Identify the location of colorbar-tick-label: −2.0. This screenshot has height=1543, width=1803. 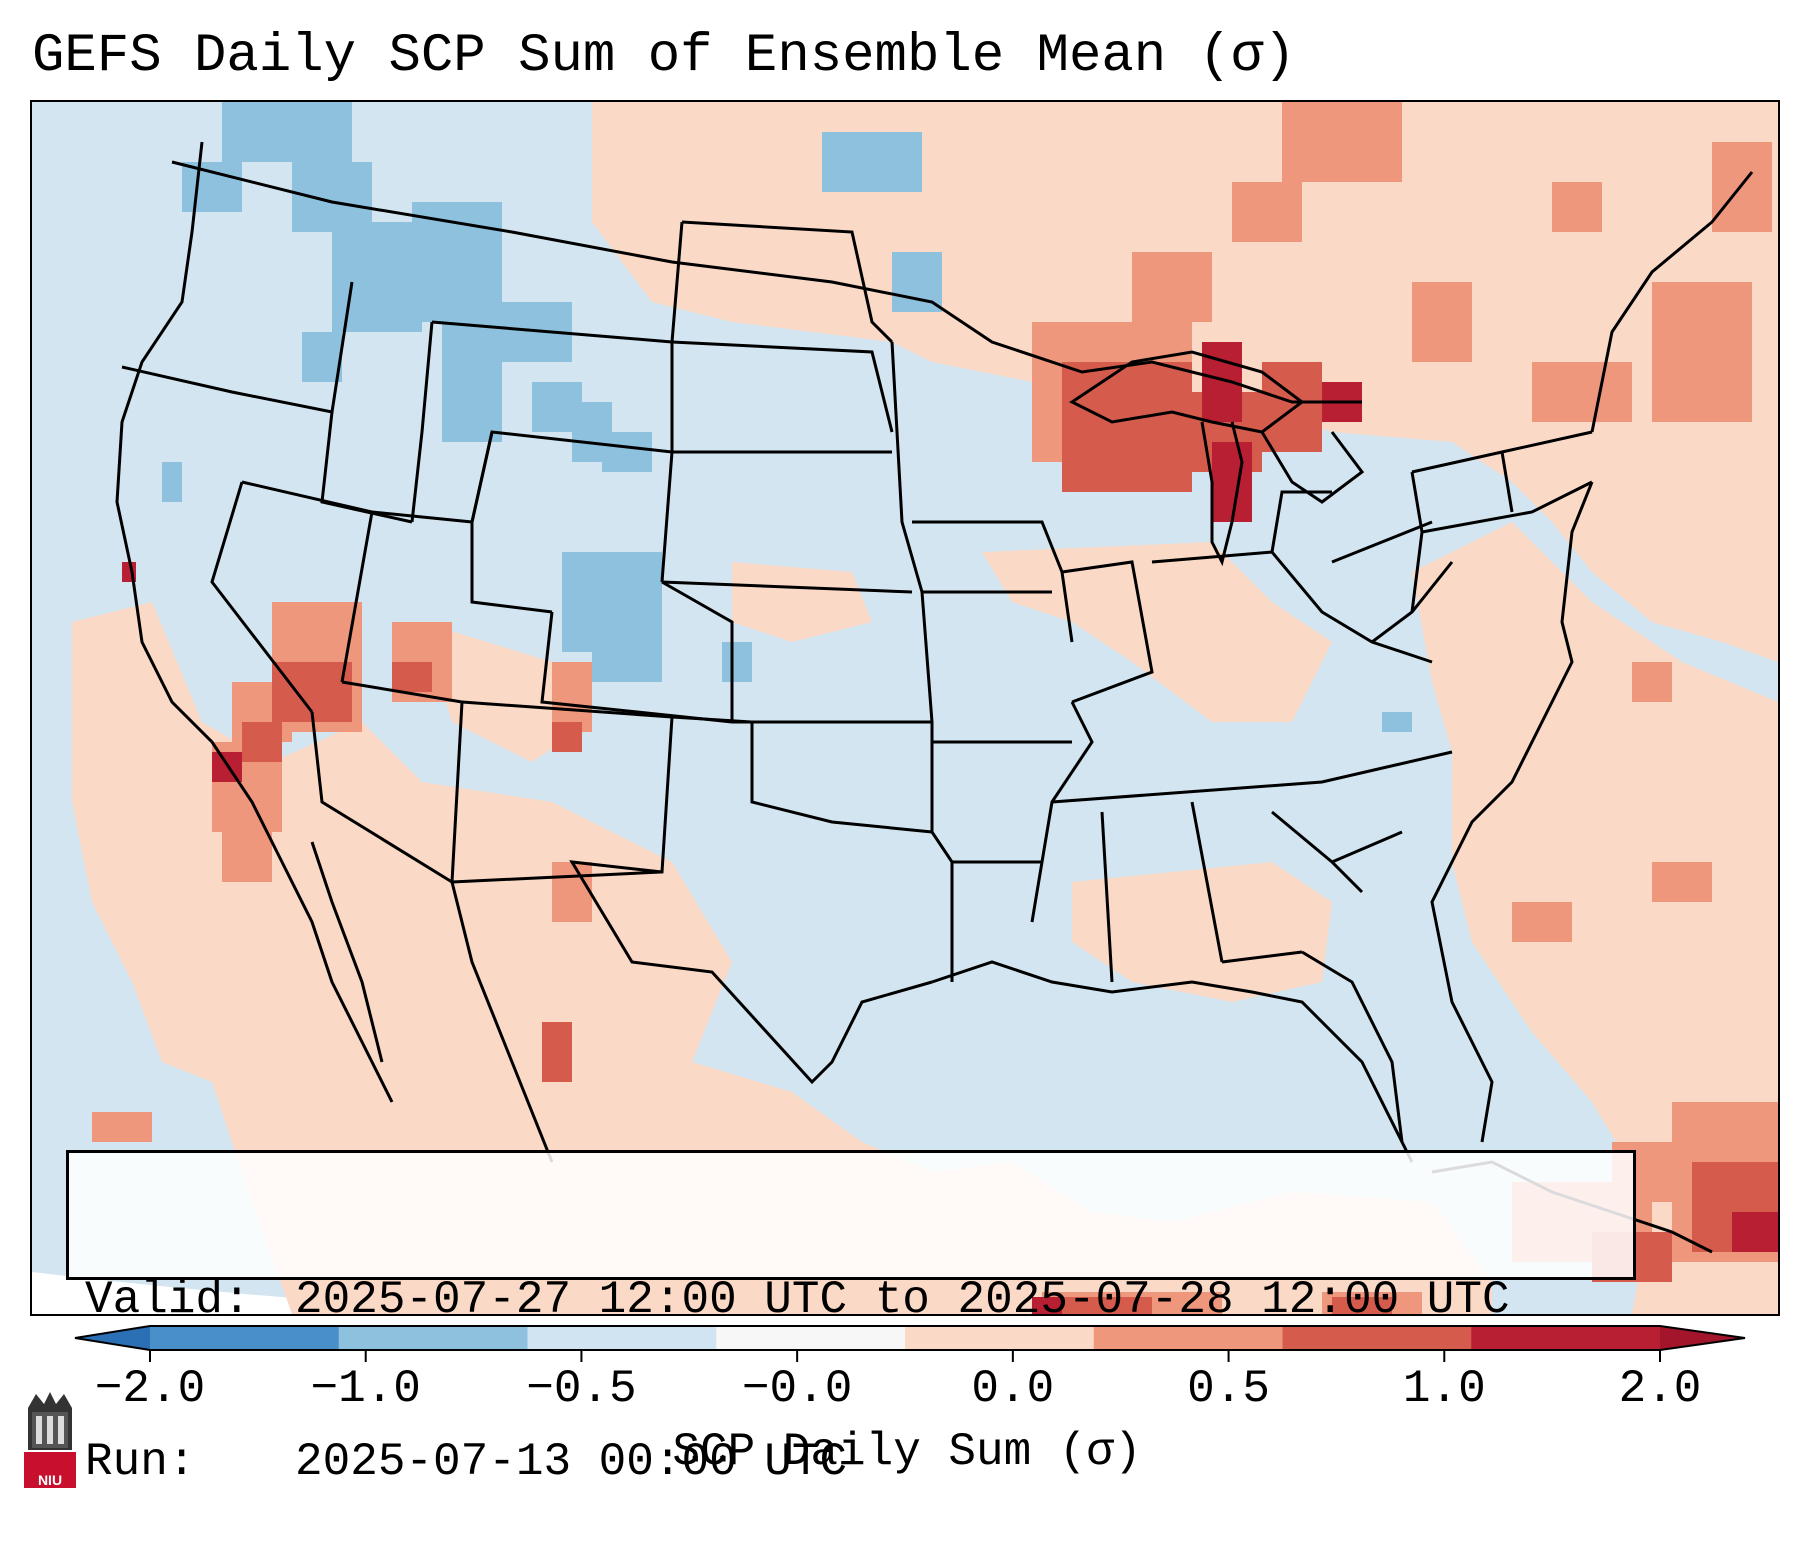
(150, 1389).